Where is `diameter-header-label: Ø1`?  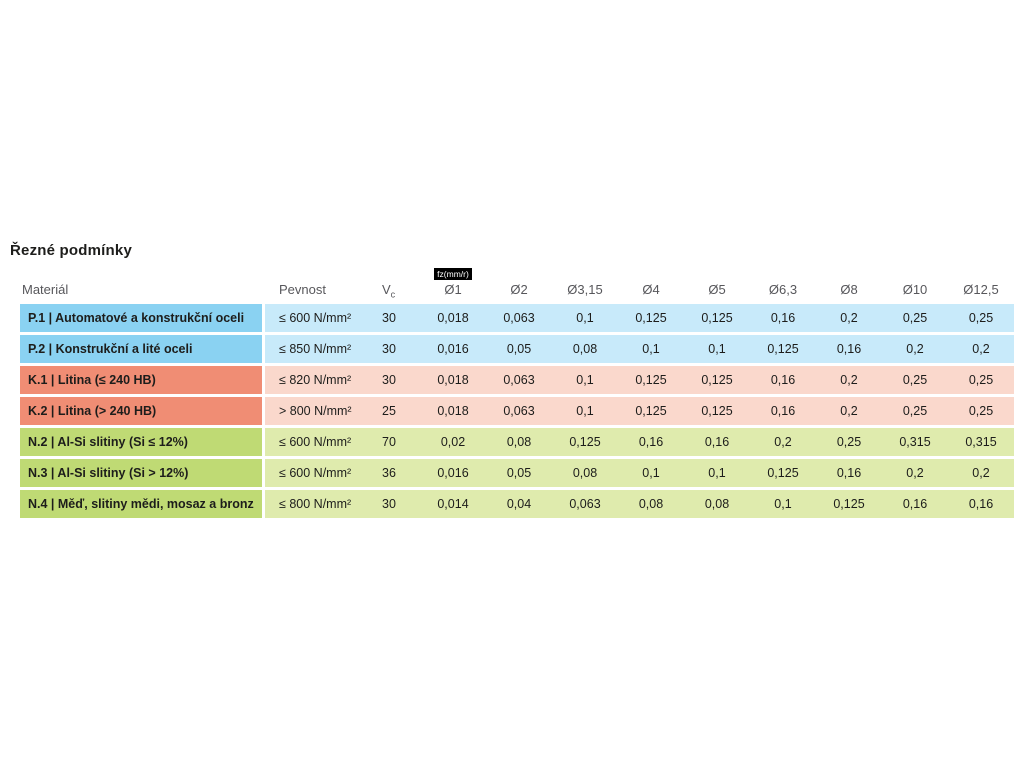
diameter-header-label: Ø1 is located at coordinates (453, 290).